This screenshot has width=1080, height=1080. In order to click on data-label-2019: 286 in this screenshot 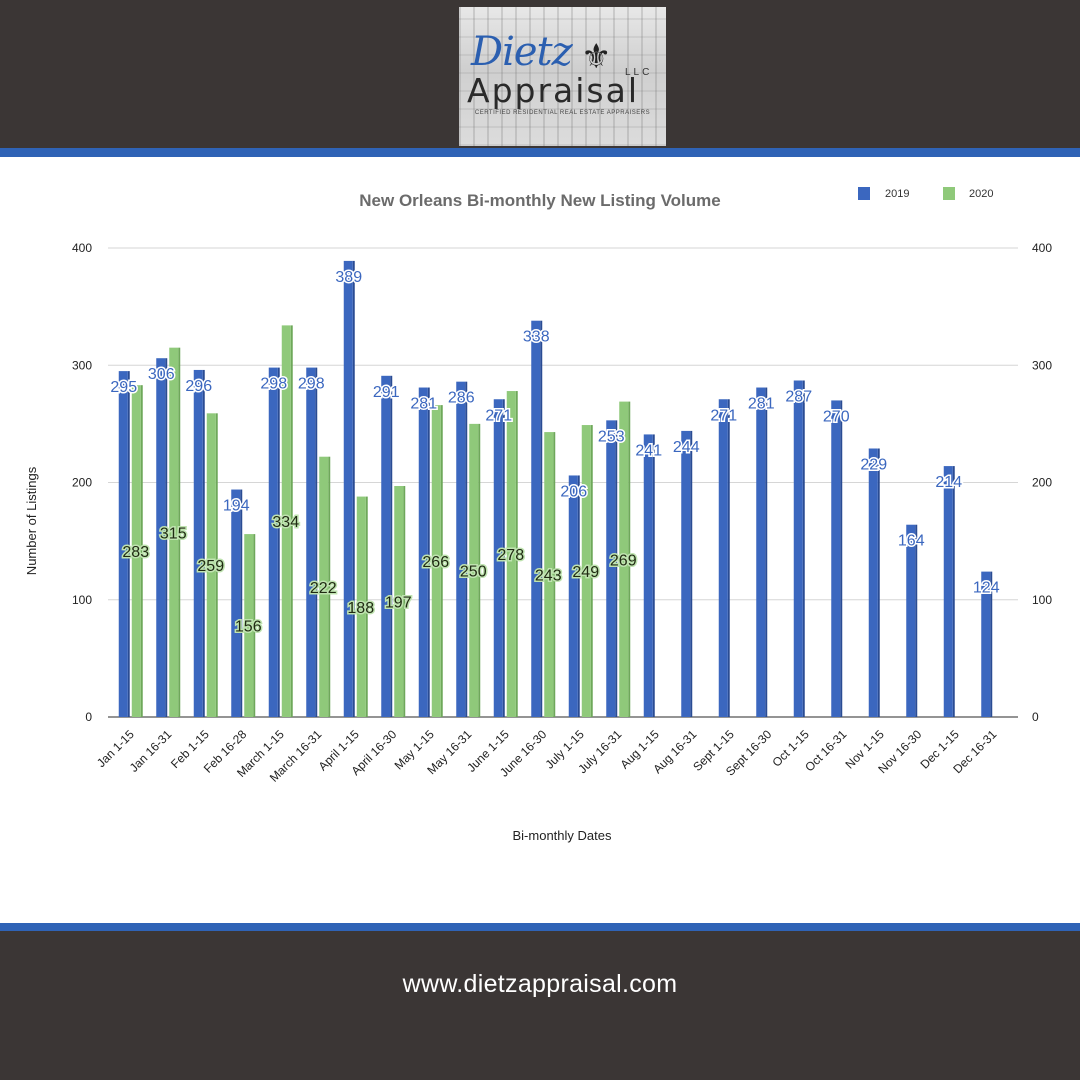, I will do `click(461, 398)`.